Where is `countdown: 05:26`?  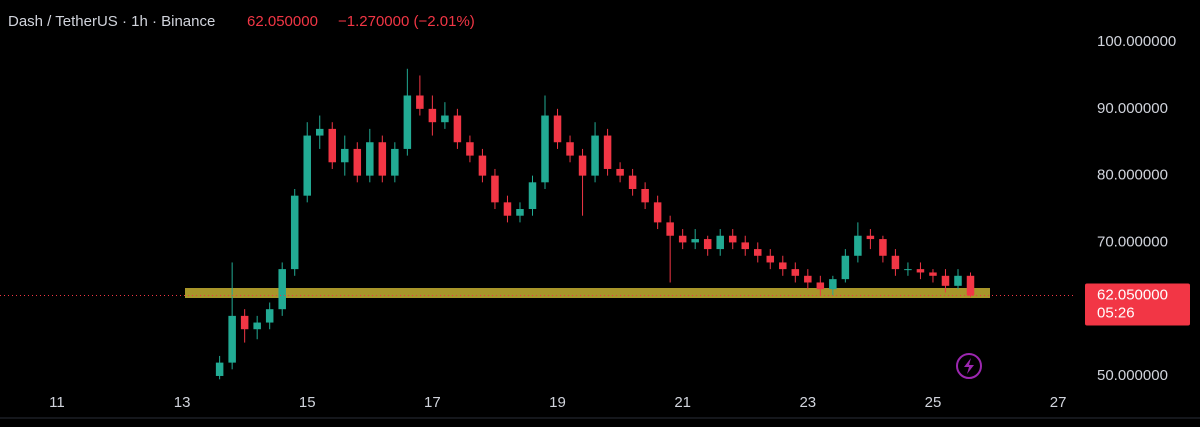
countdown: 05:26 is located at coordinates (1116, 312).